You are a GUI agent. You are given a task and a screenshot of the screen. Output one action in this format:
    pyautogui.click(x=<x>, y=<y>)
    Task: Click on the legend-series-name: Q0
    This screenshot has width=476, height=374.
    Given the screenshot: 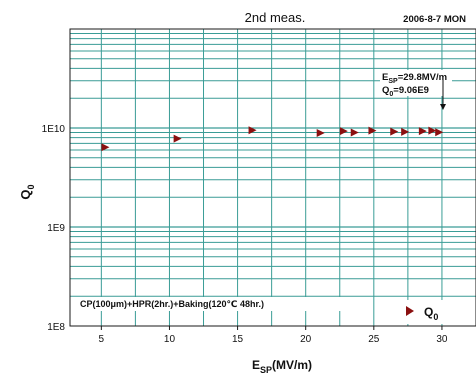 What is the action you would take?
    pyautogui.click(x=431, y=313)
    